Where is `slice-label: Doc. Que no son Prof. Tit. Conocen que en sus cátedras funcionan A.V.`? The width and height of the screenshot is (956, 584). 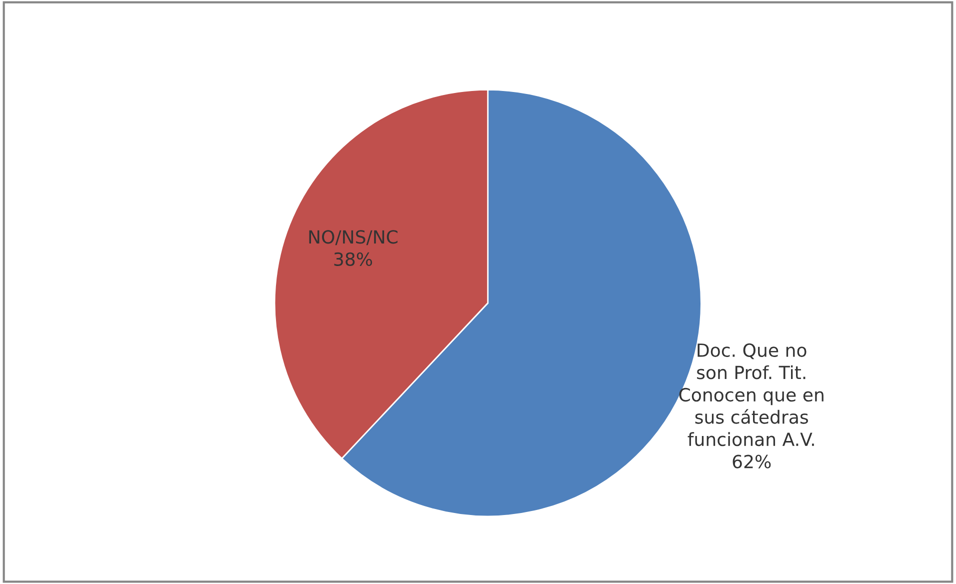
slice-label: Doc. Que no son Prof. Tit. Conocen que en sus cátedras funcionan A.V. is located at coordinates (751, 394).